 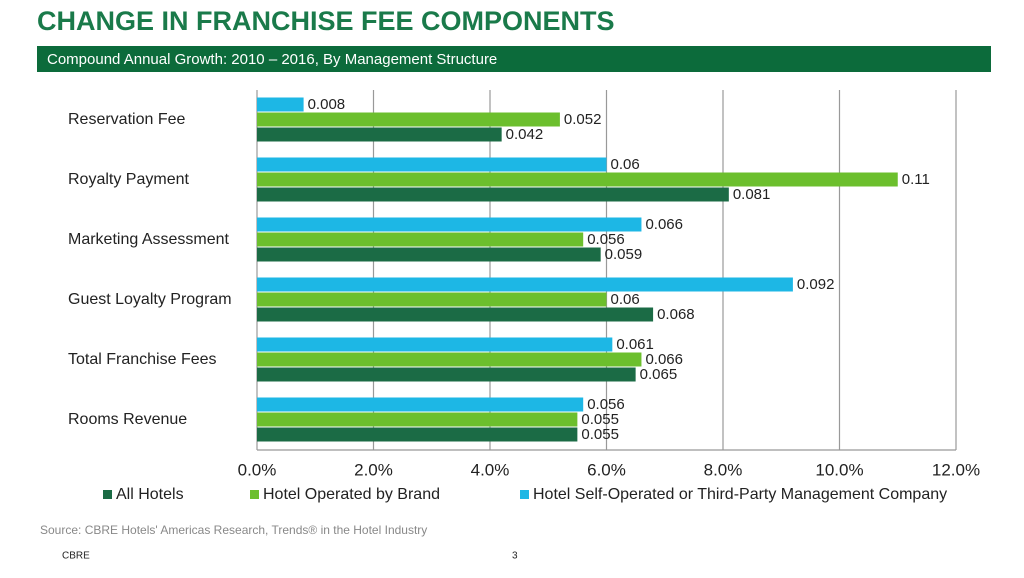 I want to click on slide-title: CHANGE IN FRANCHISE FEE COMPONENTS, so click(x=326, y=21).